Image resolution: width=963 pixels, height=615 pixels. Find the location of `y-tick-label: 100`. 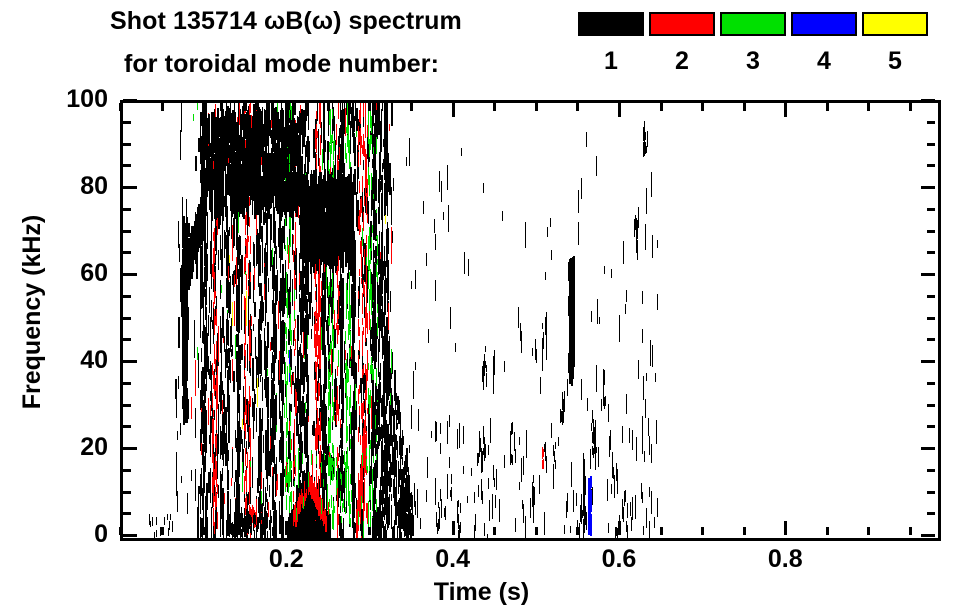

y-tick-label: 100 is located at coordinates (87, 99).